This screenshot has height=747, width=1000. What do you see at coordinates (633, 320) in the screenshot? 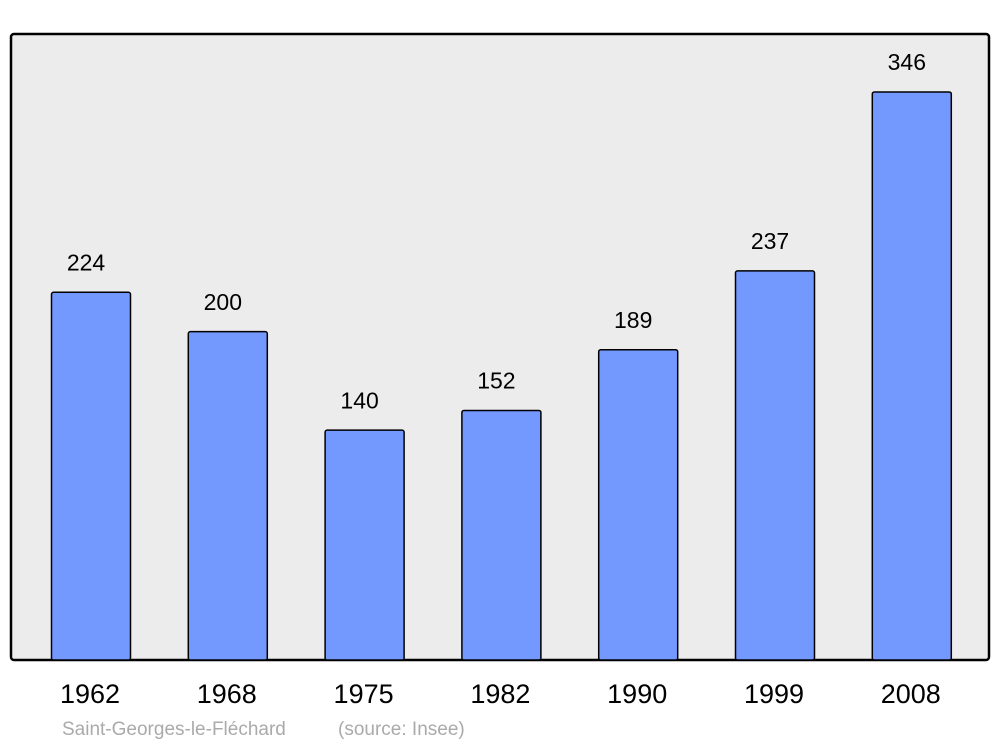
I see `data-label: 189` at bounding box center [633, 320].